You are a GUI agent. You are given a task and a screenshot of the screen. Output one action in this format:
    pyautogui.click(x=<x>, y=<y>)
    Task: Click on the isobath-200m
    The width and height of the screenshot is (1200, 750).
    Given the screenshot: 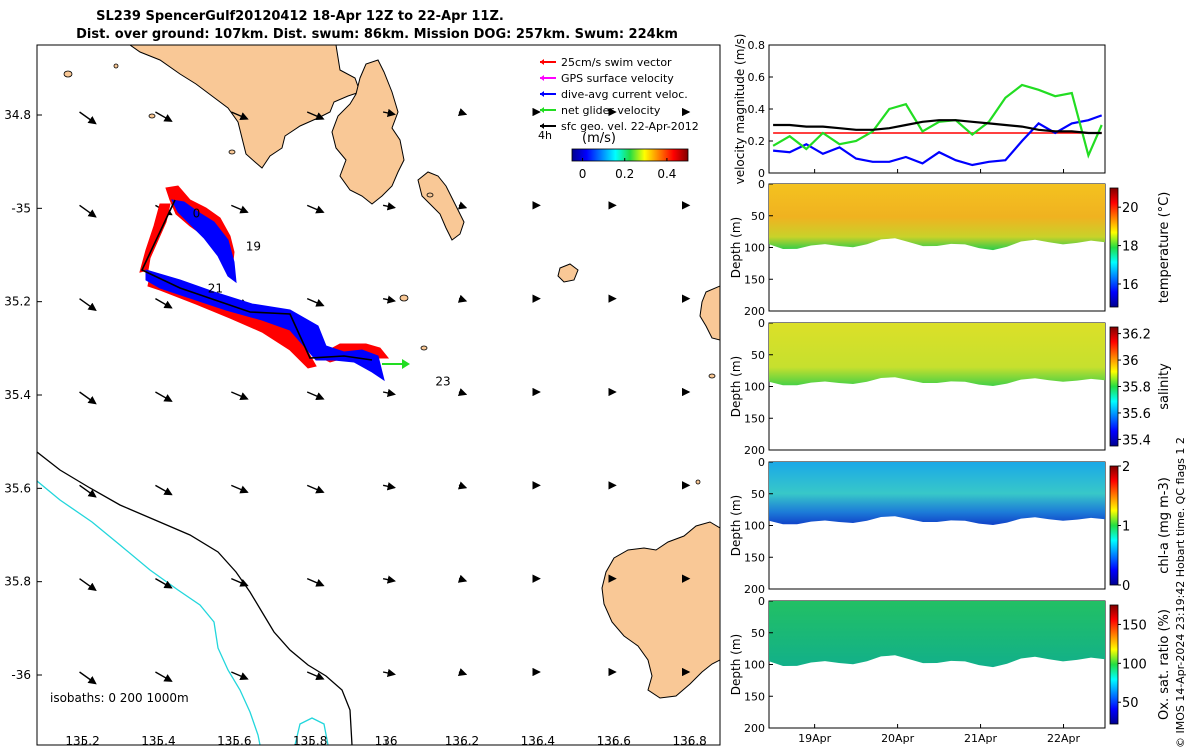 What is the action you would take?
    pyautogui.click(x=195, y=598)
    